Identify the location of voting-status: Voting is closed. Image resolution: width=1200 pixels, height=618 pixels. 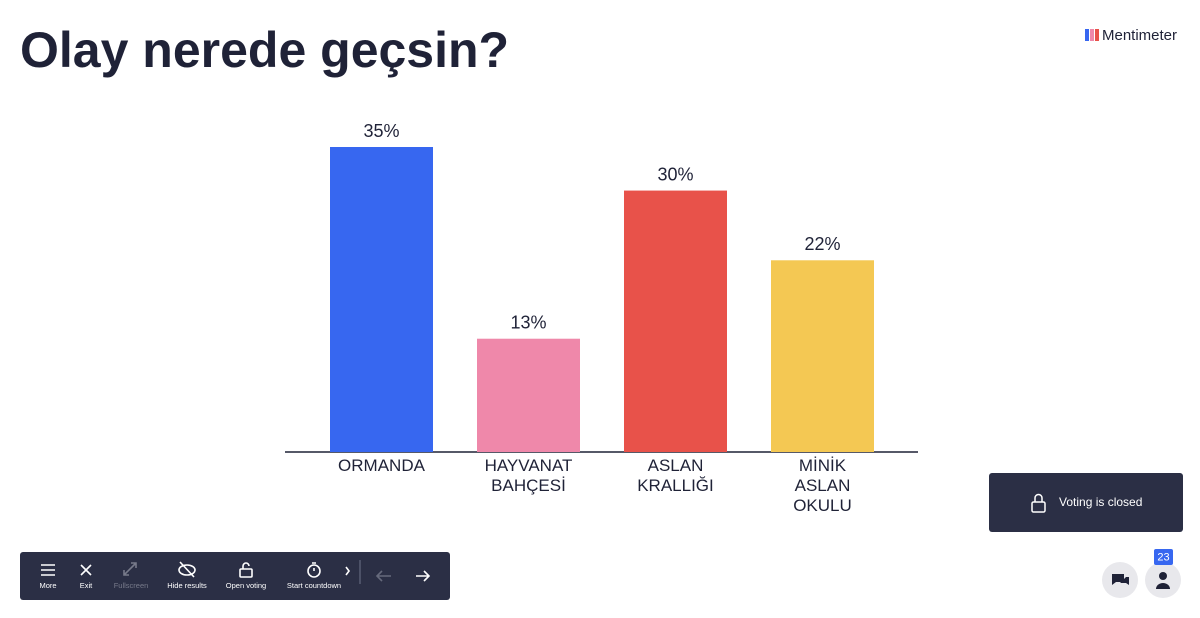
(1086, 502).